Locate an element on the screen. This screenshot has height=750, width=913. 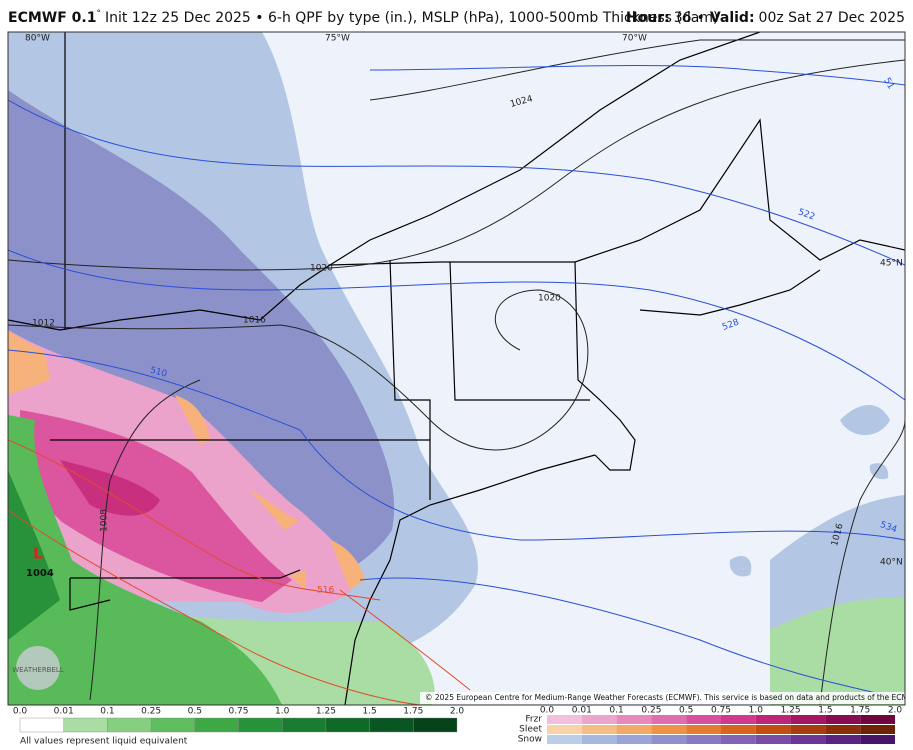
rain-tick-label: 1.75 is located at coordinates (413, 712).